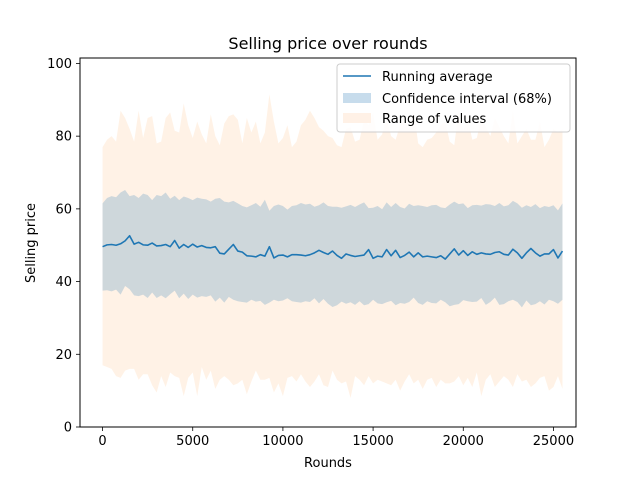 This screenshot has height=480, width=640. What do you see at coordinates (63, 282) in the screenshot?
I see `y-tick-label: 40` at bounding box center [63, 282].